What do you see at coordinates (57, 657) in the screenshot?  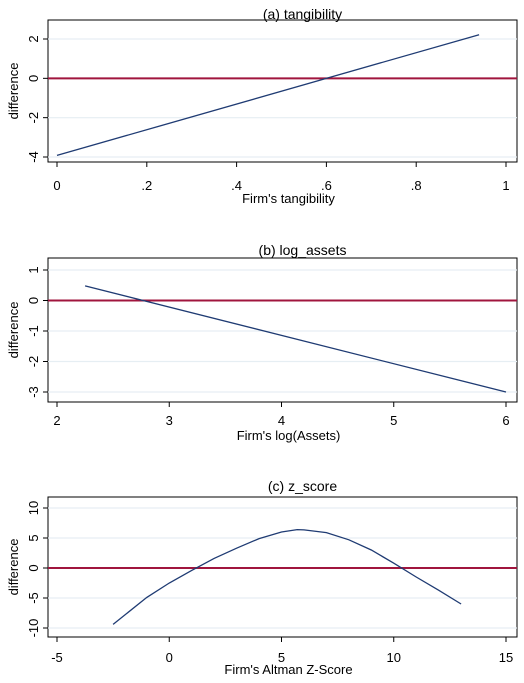 I see `x-tick-label: -5` at bounding box center [57, 657].